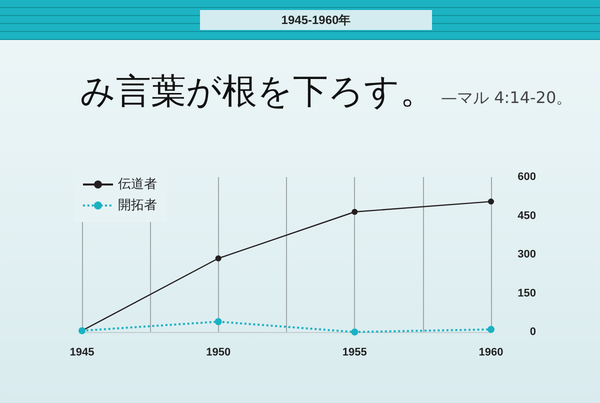  I want to click on x-tick-label: 1945, so click(82, 352).